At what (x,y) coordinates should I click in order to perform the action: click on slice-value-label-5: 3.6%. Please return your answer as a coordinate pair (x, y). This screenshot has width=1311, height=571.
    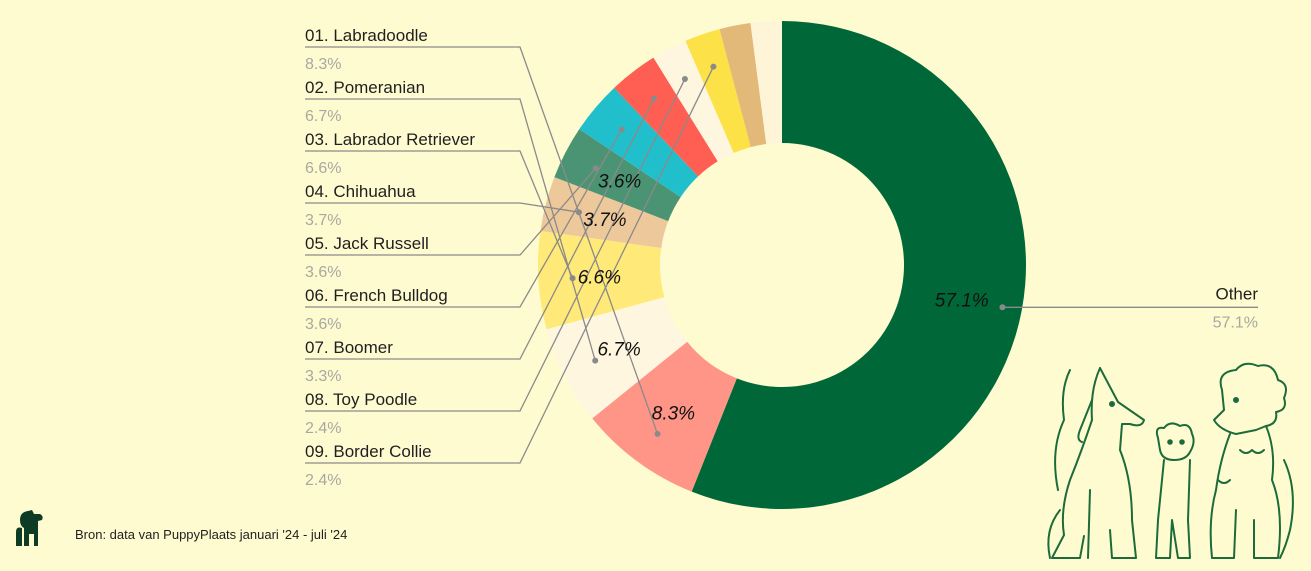
    Looking at the image, I should click on (619, 182).